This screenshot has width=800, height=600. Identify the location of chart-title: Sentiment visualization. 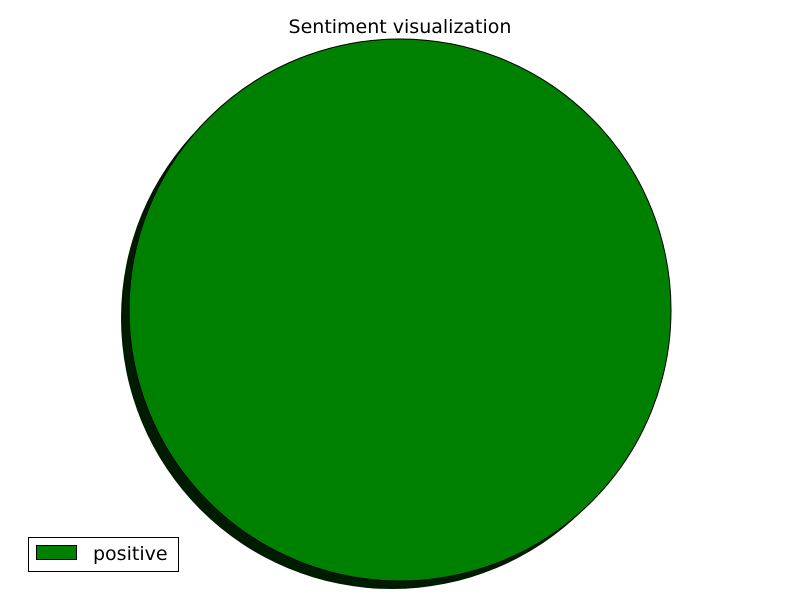
(400, 27).